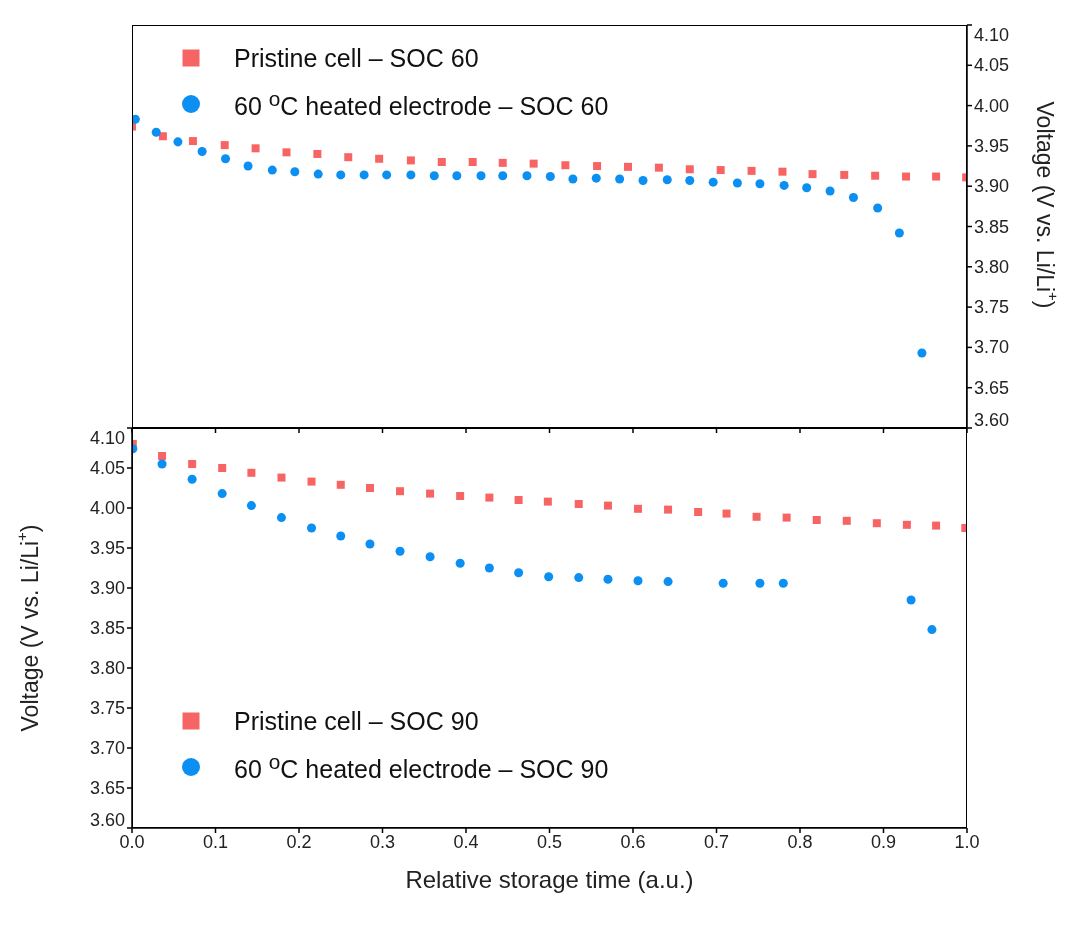  Describe the element at coordinates (992, 186) in the screenshot. I see `y2-tick-label: 3.90` at that location.